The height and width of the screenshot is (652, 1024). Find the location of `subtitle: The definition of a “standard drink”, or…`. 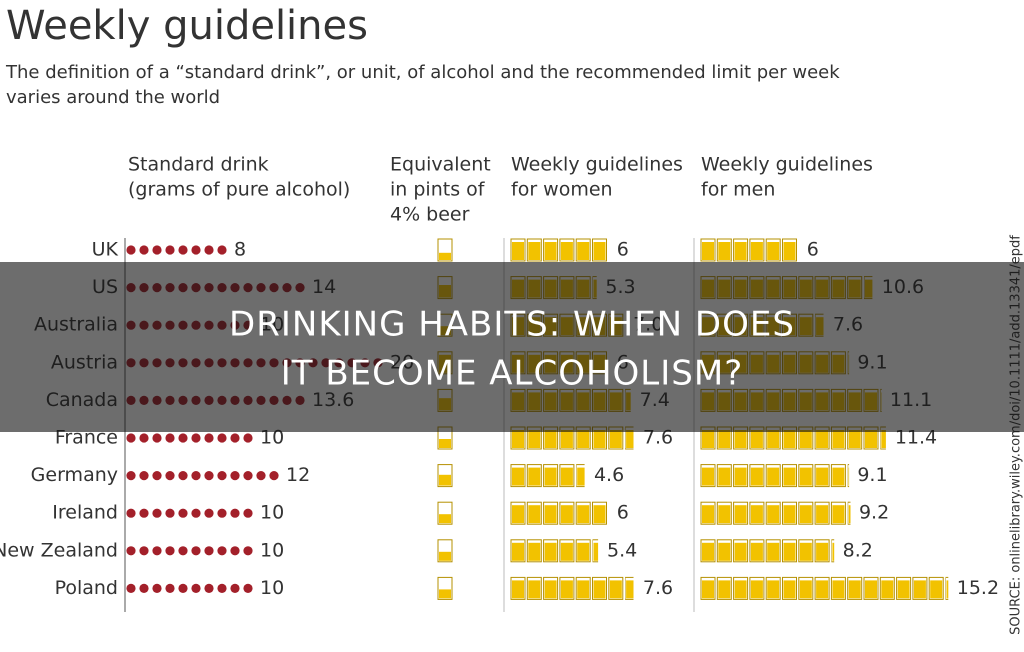

subtitle: The definition of a “standard drink”, or… is located at coordinates (422, 72).